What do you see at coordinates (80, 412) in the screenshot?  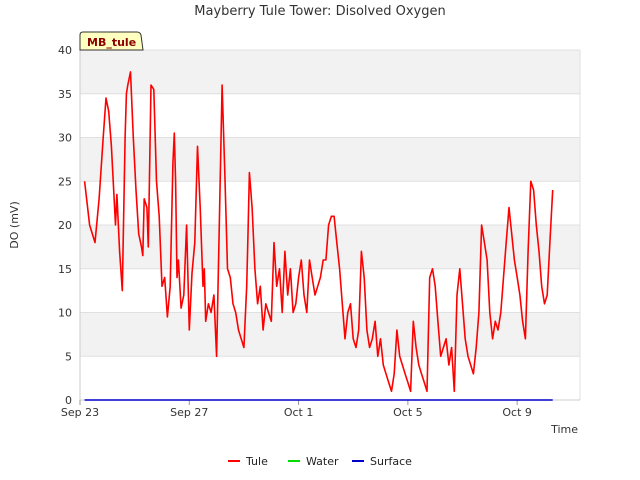 I see `x-tick-label: Sep 23` at bounding box center [80, 412].